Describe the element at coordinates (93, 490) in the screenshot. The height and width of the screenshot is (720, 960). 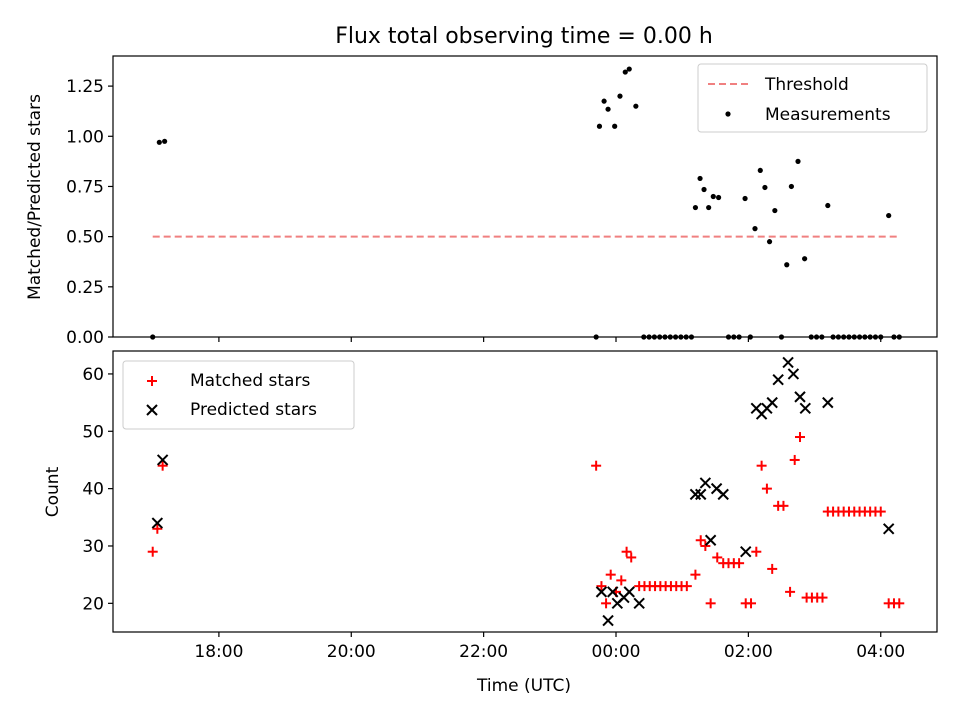
I see `y-tick-label: 40` at that location.